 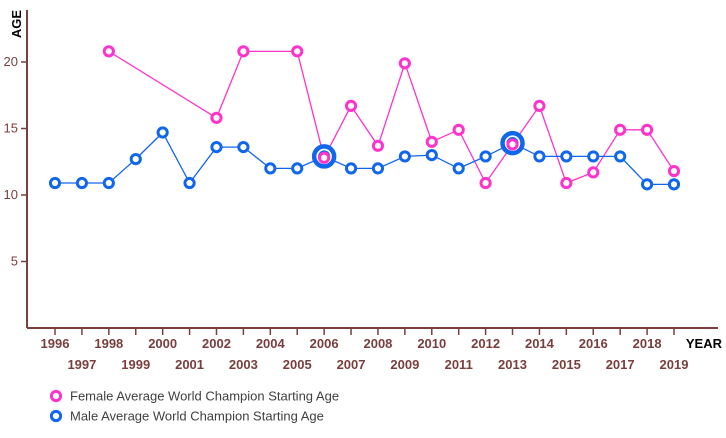 What do you see at coordinates (674, 364) in the screenshot?
I see `x-tick-label: 2019` at bounding box center [674, 364].